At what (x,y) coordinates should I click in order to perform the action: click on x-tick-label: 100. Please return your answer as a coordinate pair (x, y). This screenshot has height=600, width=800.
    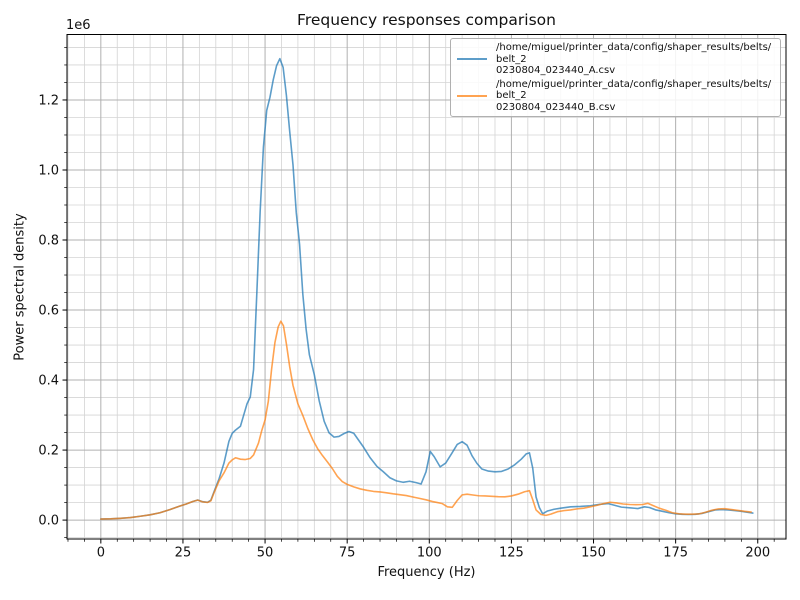
    Looking at the image, I should click on (429, 553).